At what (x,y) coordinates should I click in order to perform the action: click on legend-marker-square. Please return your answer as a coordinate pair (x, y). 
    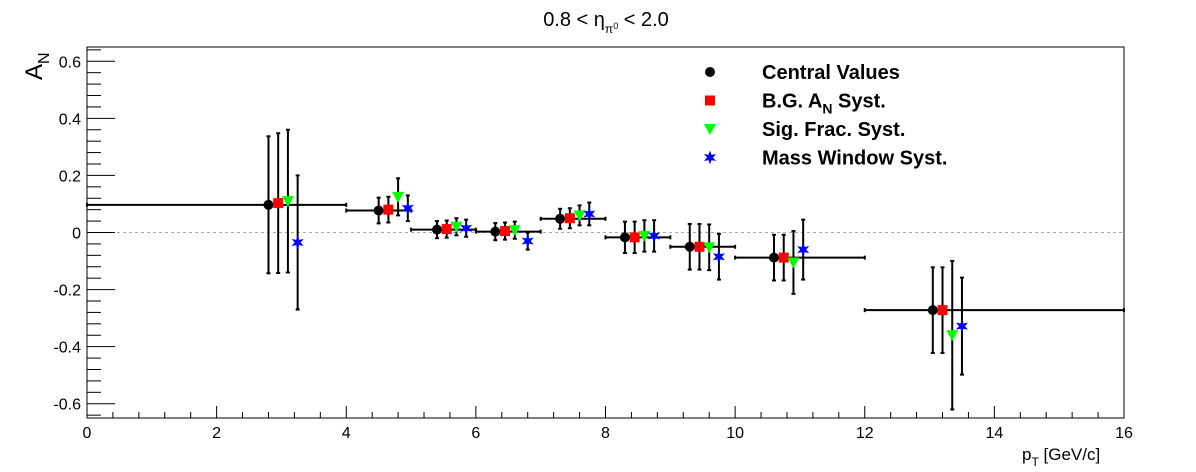
    Looking at the image, I should click on (710, 100).